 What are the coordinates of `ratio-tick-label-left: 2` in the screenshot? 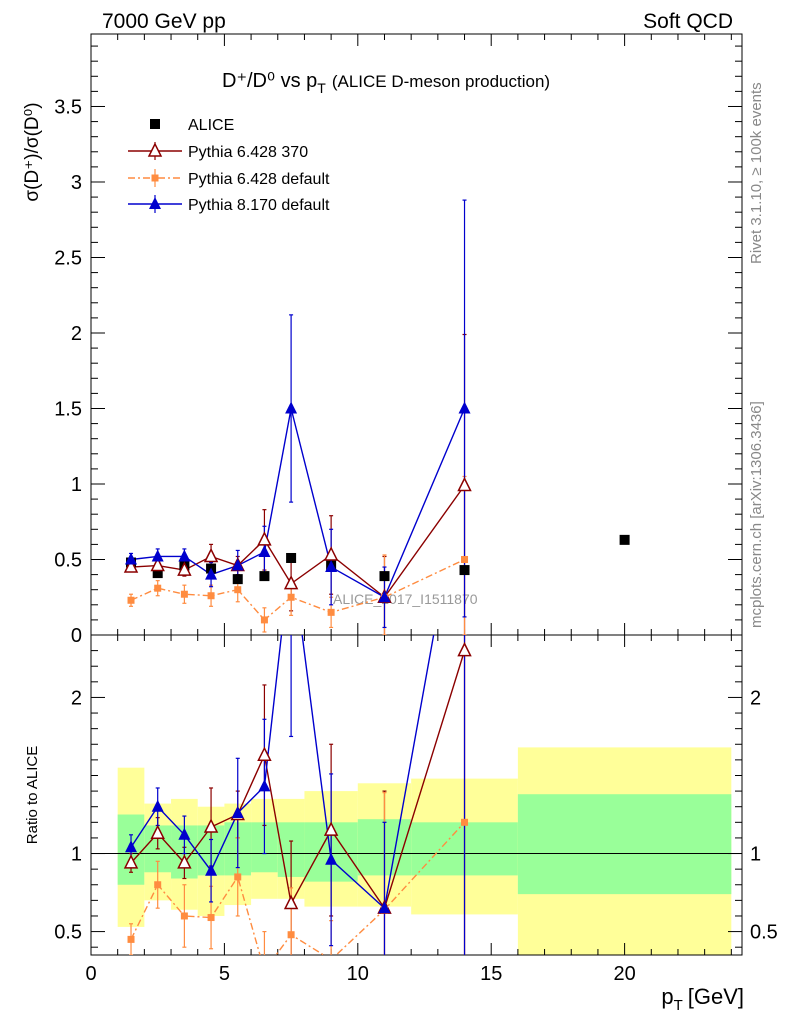 It's located at (76, 698).